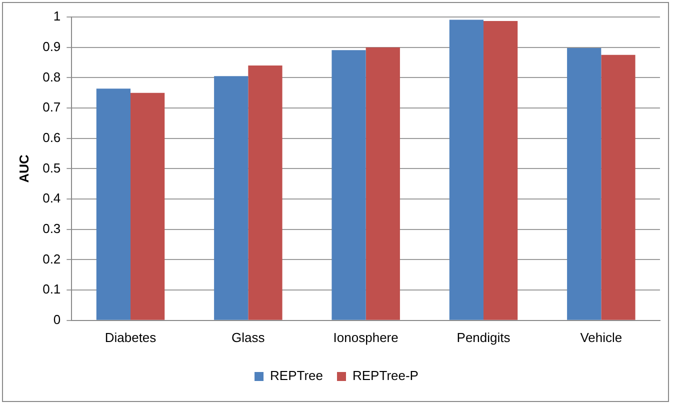 This screenshot has height=406, width=673. What do you see at coordinates (385, 376) in the screenshot?
I see `legend-label: REPTree-P` at bounding box center [385, 376].